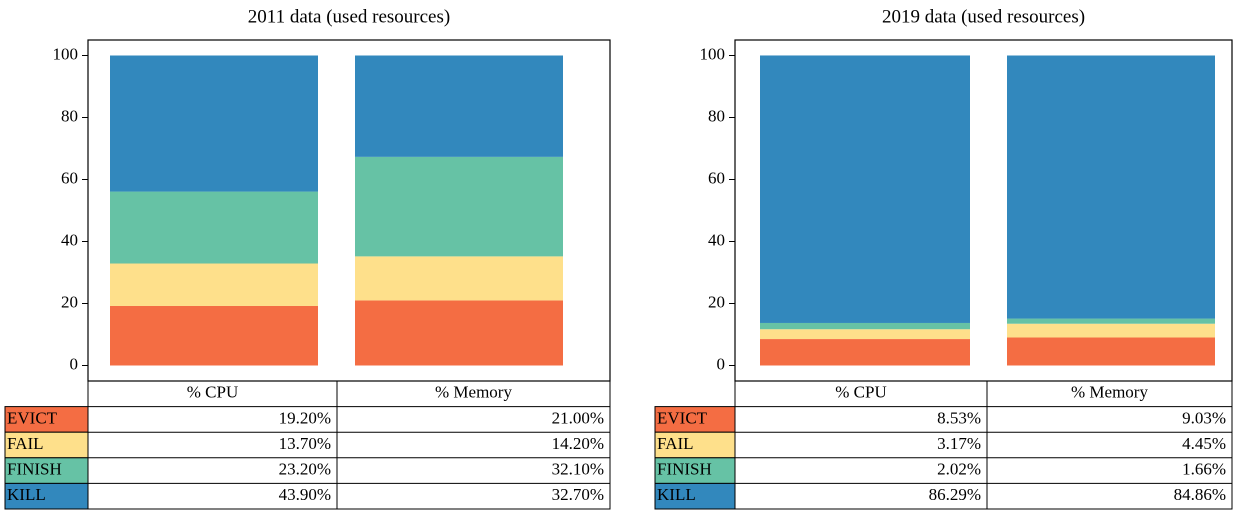  What do you see at coordinates (578, 469) in the screenshot?
I see `table-cell: 32.10%` at bounding box center [578, 469].